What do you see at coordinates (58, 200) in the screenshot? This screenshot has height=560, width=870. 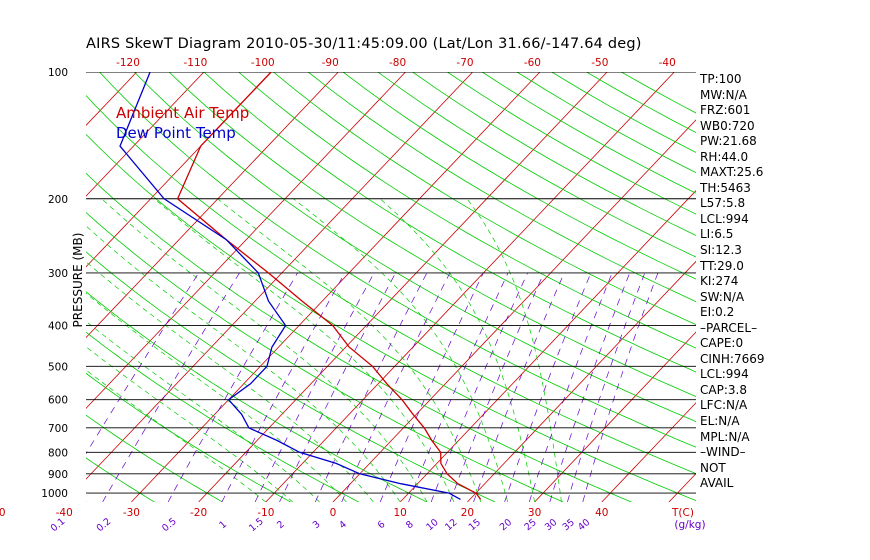 I see `pressure-tick-label: 200` at bounding box center [58, 200].